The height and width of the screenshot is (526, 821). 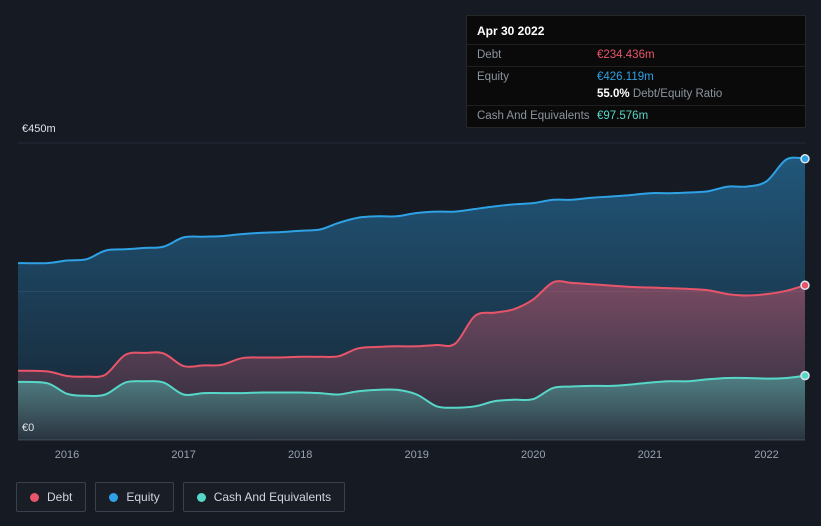 I want to click on tooltip-row-ratio: 55.0% Debt/Equity Ratio, so click(x=636, y=96).